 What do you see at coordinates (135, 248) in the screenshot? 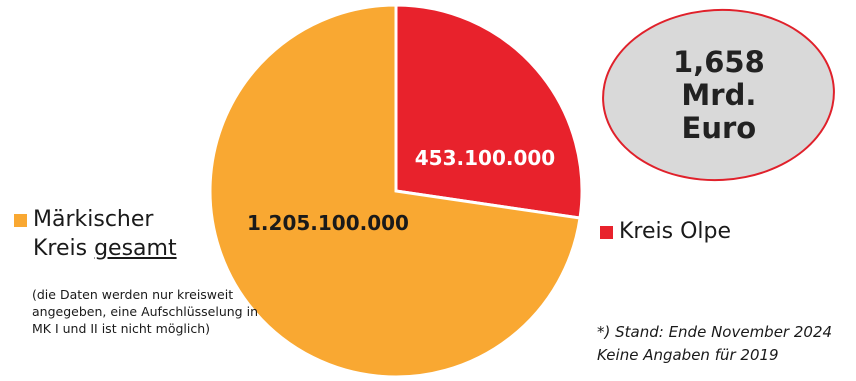
I see `legend-mk-gesamt: gesamt` at bounding box center [135, 248].